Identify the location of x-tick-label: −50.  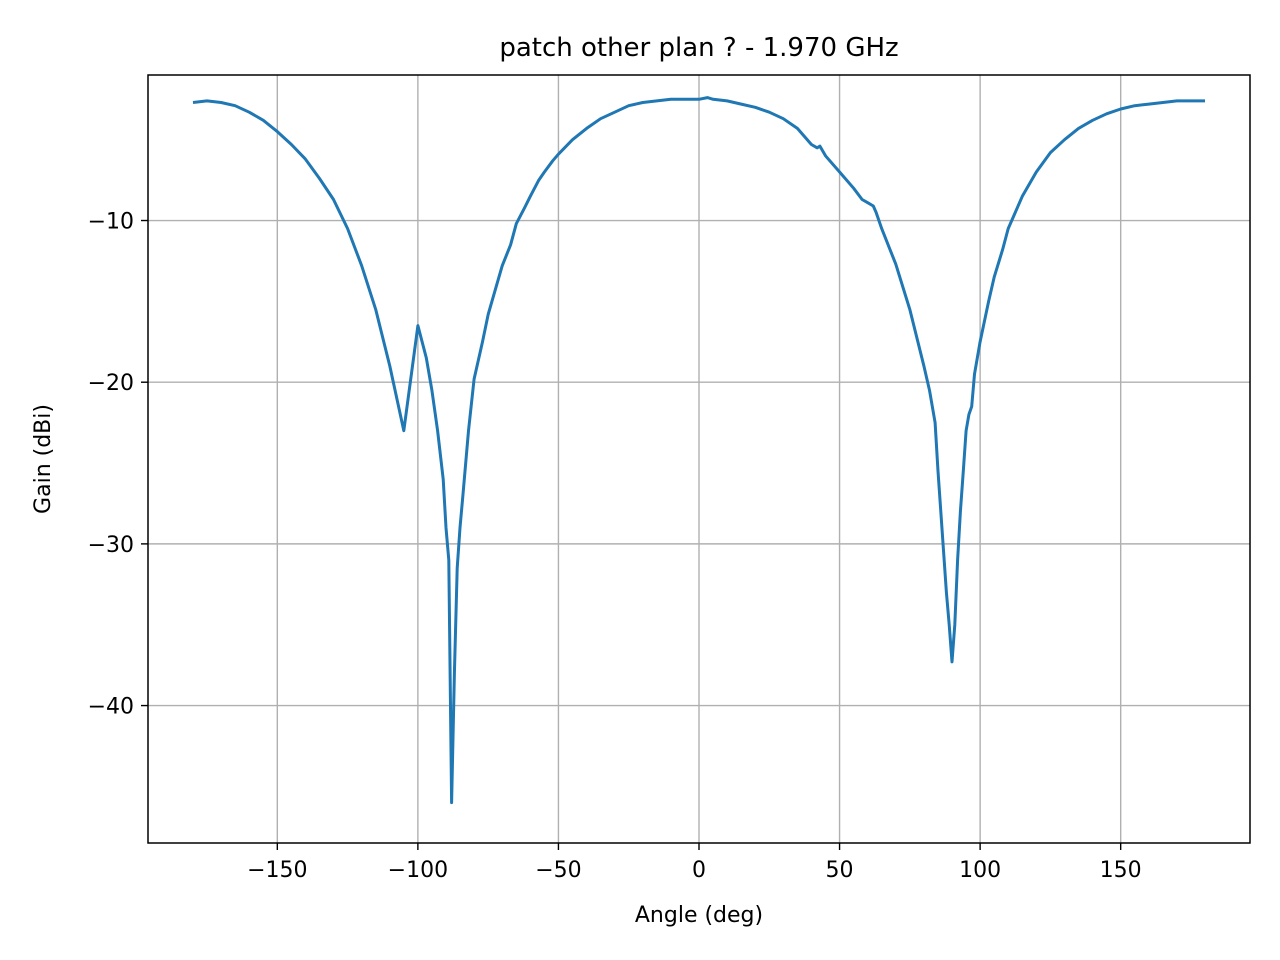
(558, 870).